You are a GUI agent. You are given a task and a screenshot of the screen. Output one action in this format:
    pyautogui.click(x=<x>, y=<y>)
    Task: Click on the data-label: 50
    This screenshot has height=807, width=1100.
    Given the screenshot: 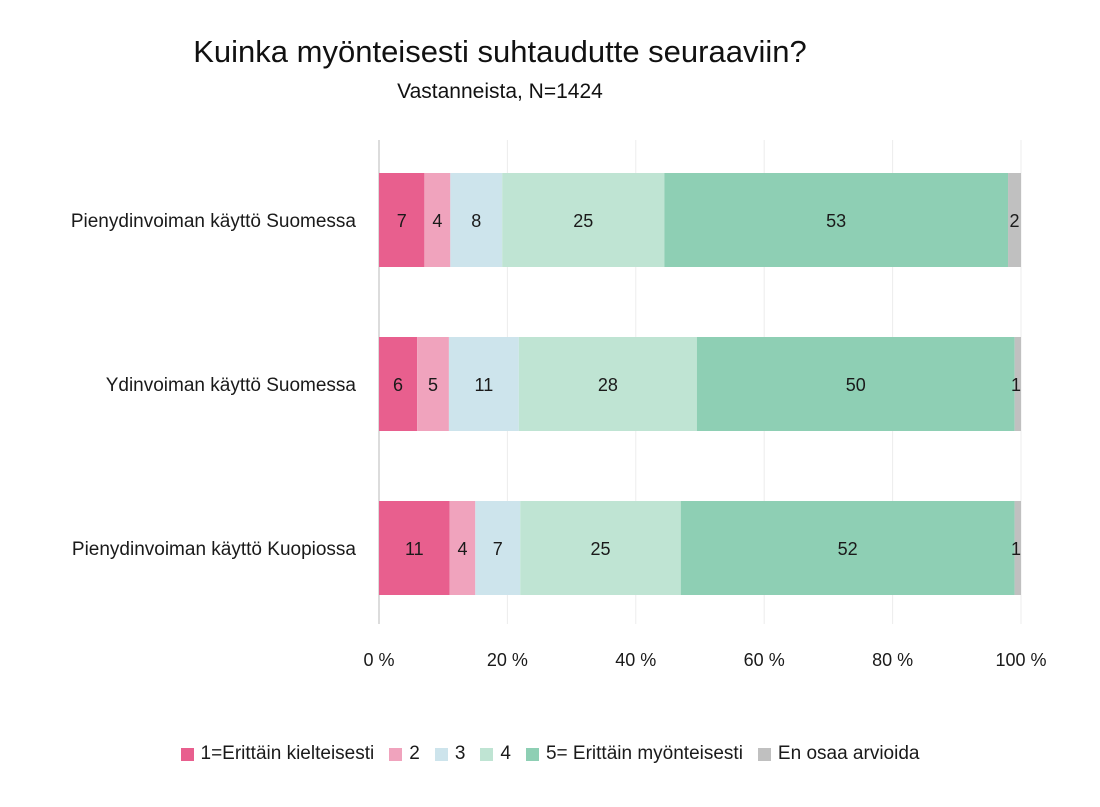 What is the action you would take?
    pyautogui.click(x=856, y=385)
    